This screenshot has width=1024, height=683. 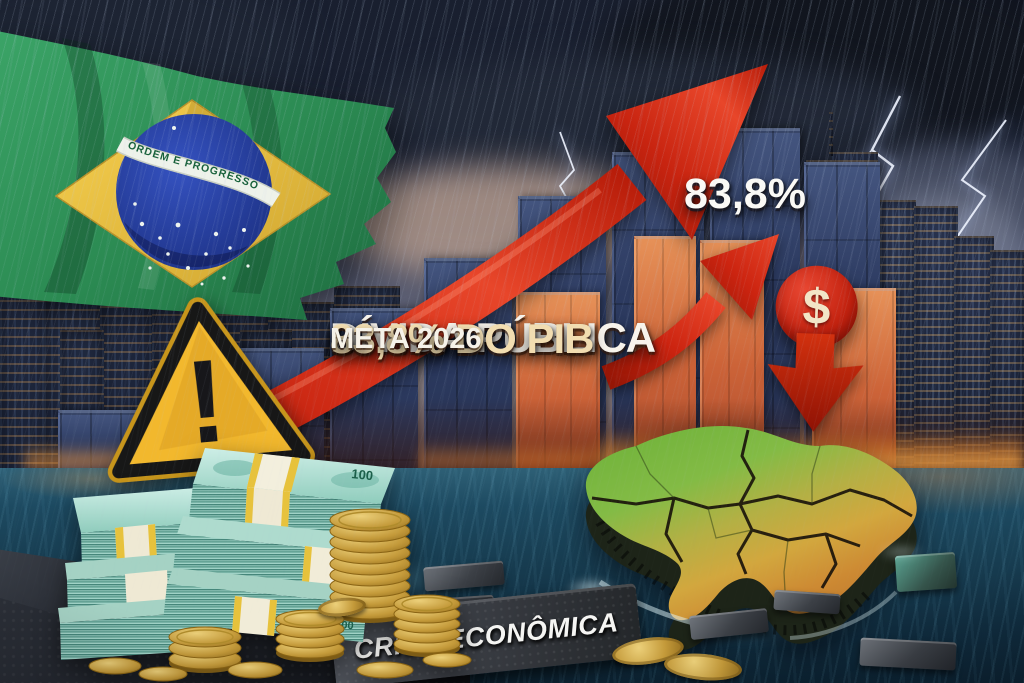 I want to click on money-stacks: 100 100 100, so click(x=265, y=565).